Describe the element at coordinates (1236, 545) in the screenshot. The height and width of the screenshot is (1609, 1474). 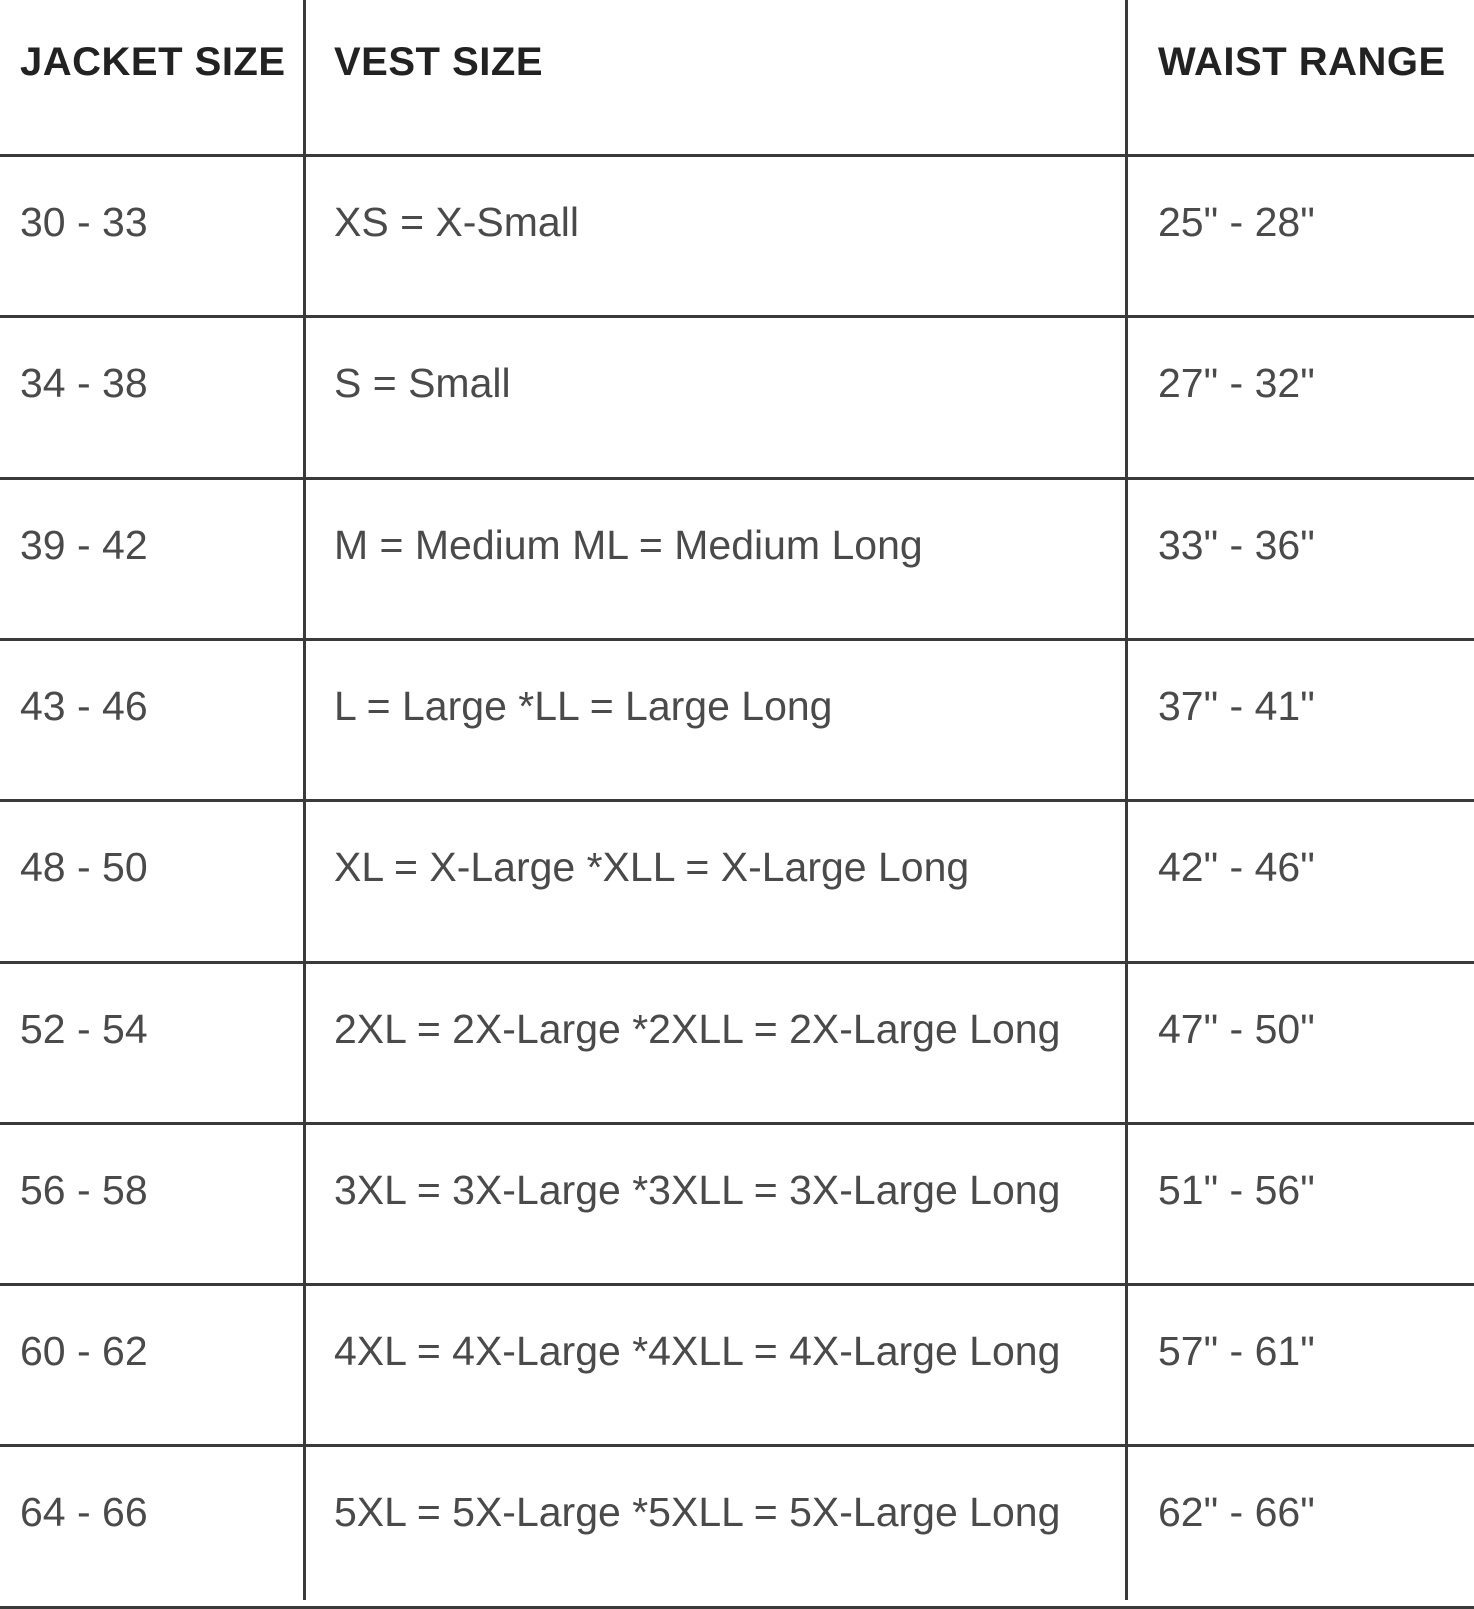
I see `cell-waist-range: 33" - 36"` at that location.